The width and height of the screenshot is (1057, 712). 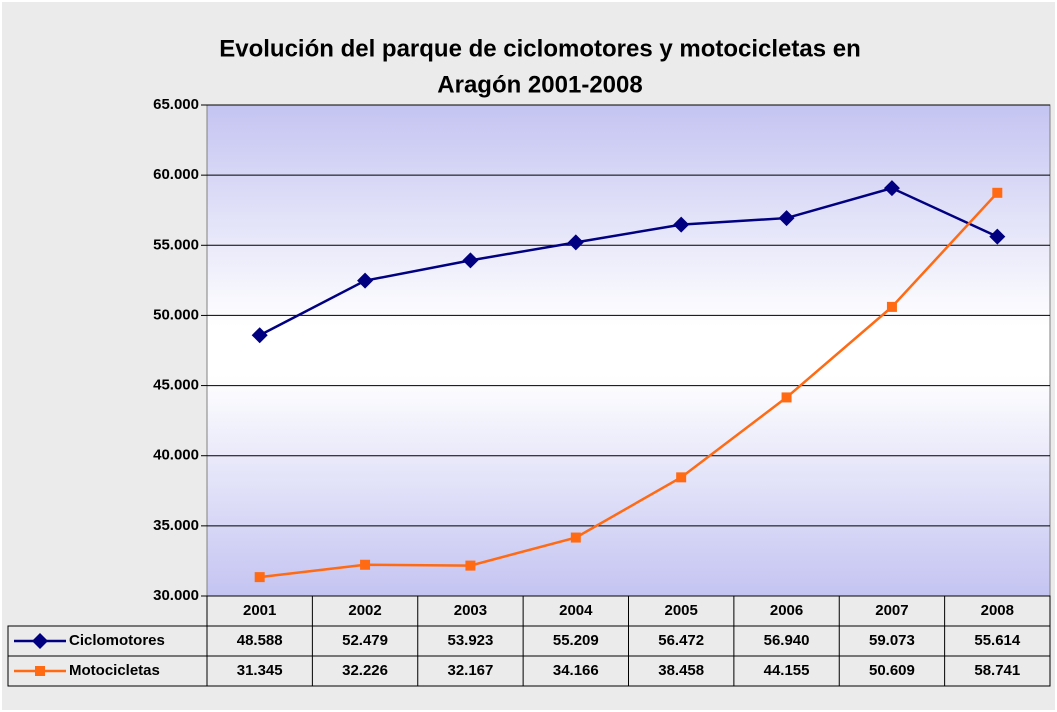 I want to click on chart-title: Aragón 2001-2008, so click(x=539, y=84).